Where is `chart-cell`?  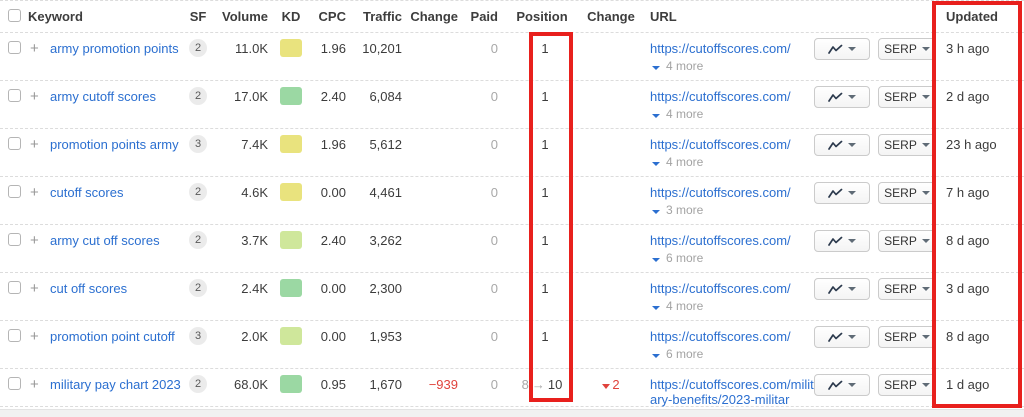 chart-cell is located at coordinates (845, 385).